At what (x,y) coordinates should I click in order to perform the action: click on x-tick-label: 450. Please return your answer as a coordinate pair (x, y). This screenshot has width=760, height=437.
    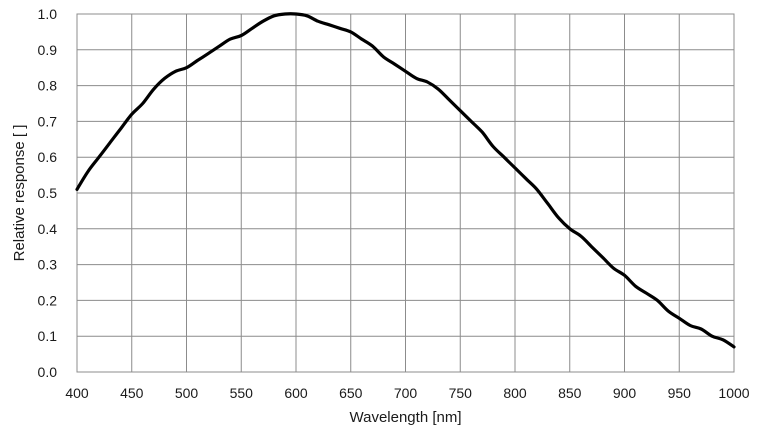
    Looking at the image, I should click on (132, 393).